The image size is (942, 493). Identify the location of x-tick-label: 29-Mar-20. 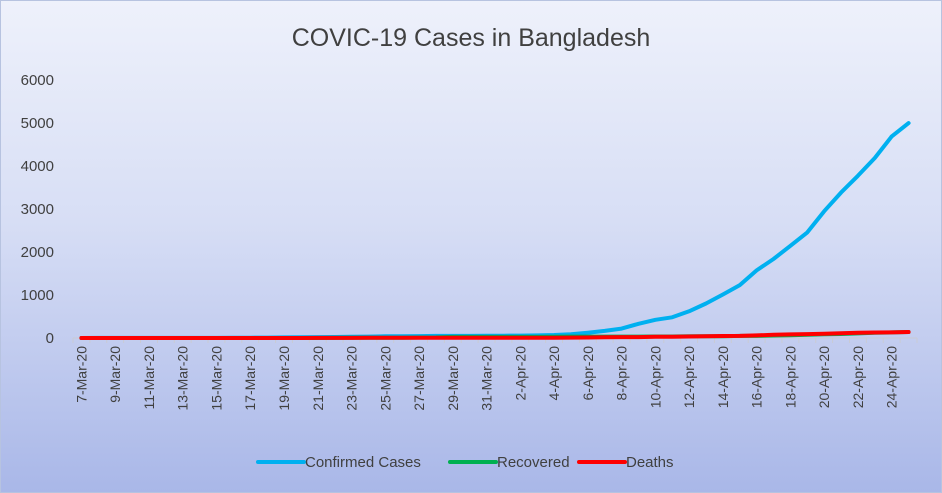
(453, 378).